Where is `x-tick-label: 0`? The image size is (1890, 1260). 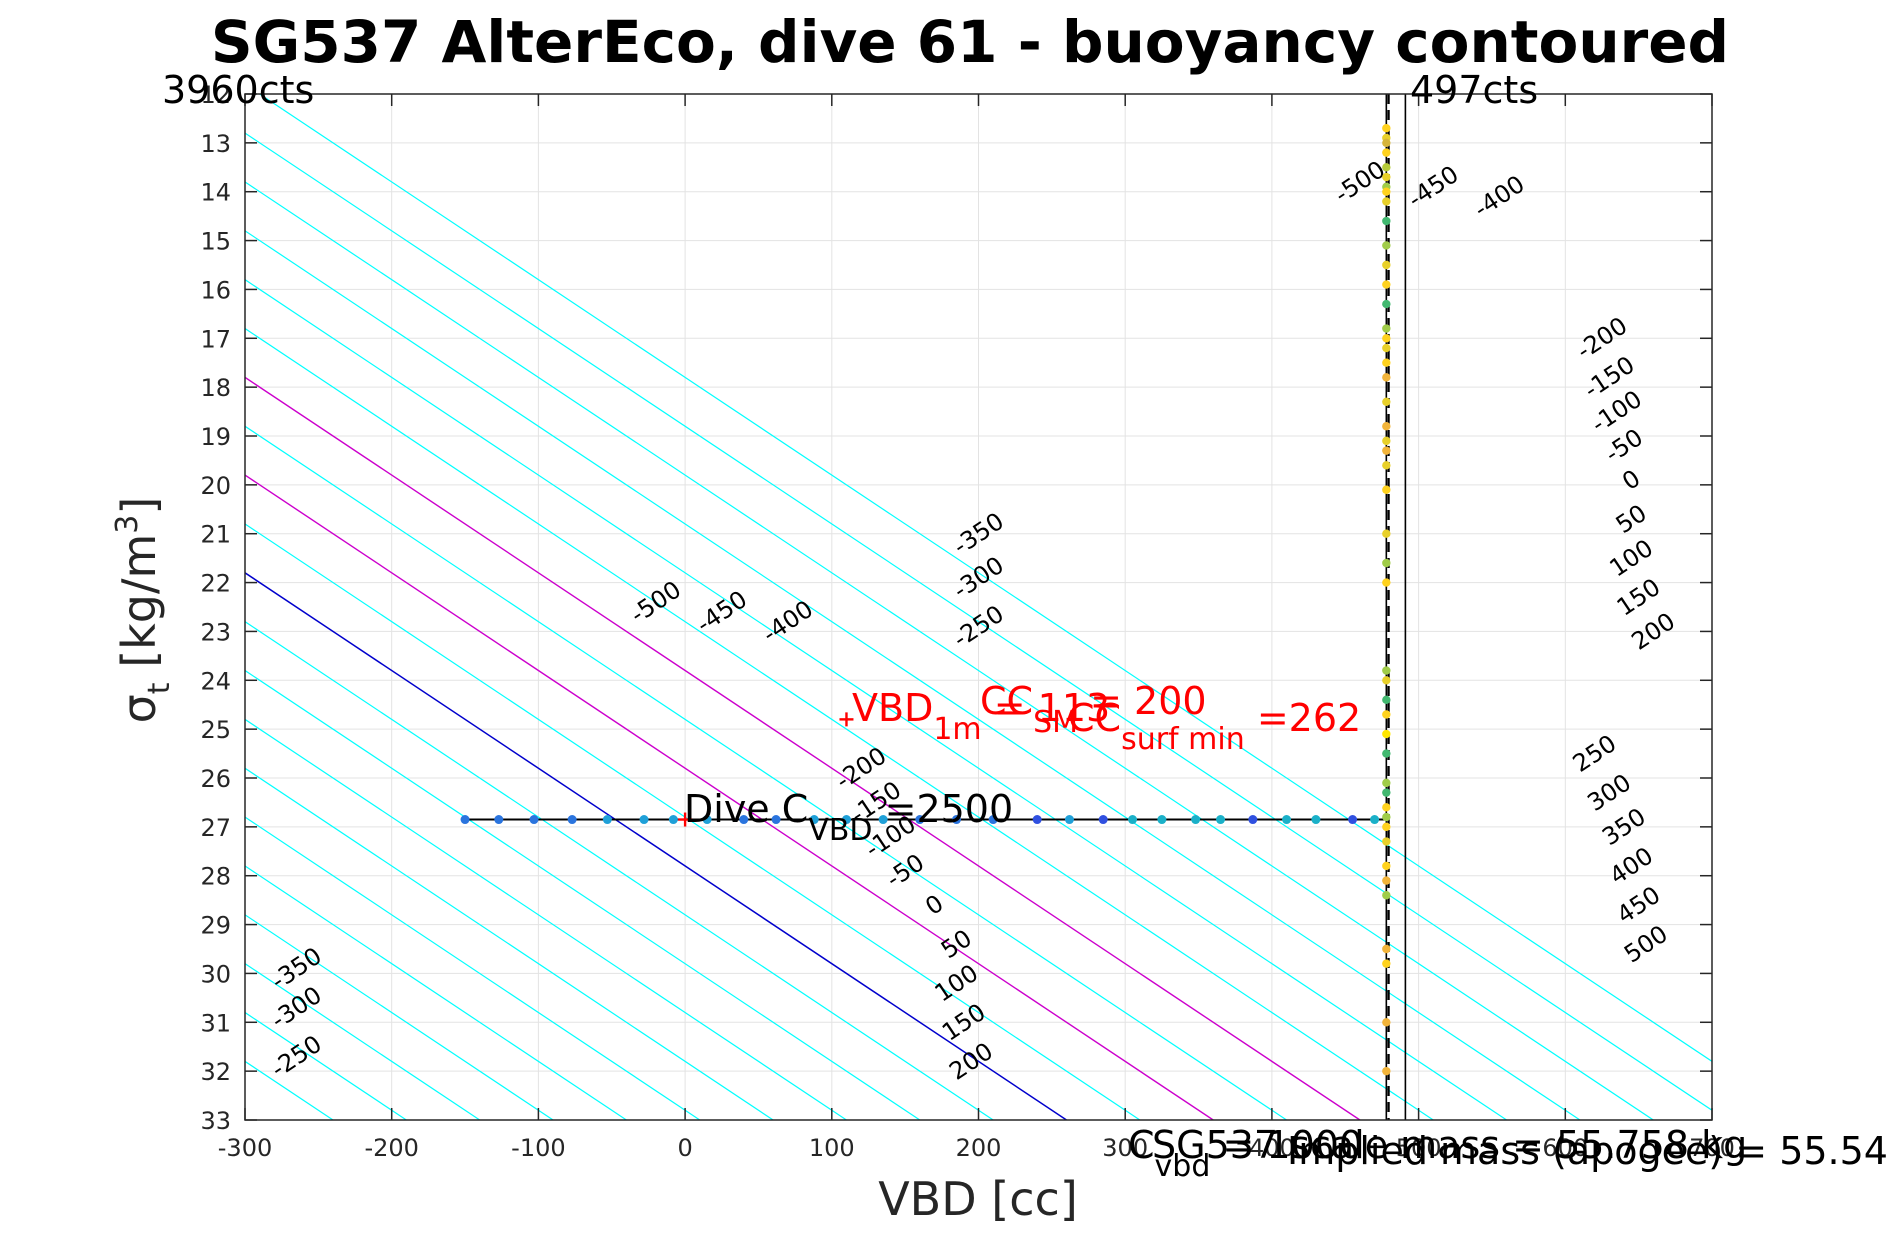 x-tick-label: 0 is located at coordinates (684, 1148).